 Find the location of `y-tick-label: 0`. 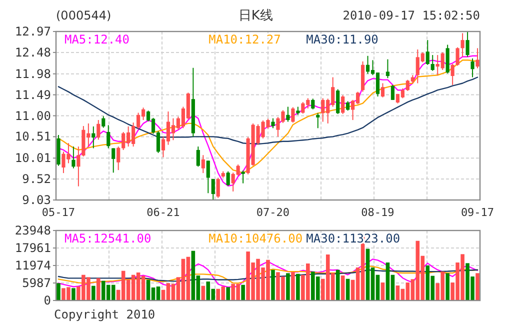

y-tick-label: 0 is located at coordinates (47, 301).